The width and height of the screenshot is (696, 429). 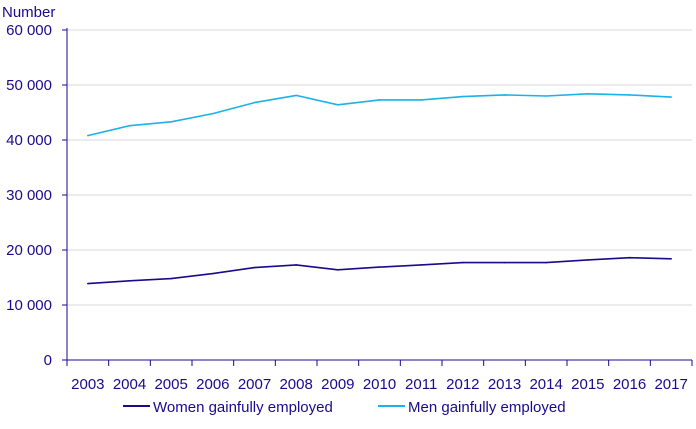 What do you see at coordinates (170, 384) in the screenshot?
I see `x-tick-label: 2005` at bounding box center [170, 384].